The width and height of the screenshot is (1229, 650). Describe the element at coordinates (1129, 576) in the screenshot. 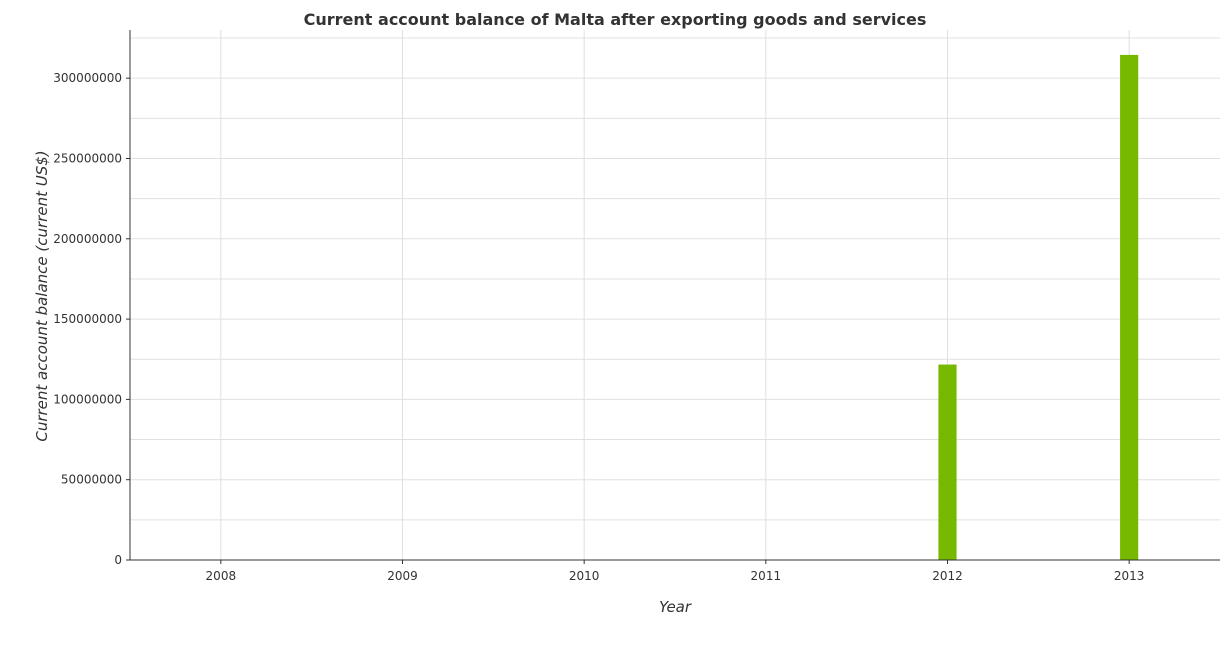

I see `x-tick-label: 2013` at that location.